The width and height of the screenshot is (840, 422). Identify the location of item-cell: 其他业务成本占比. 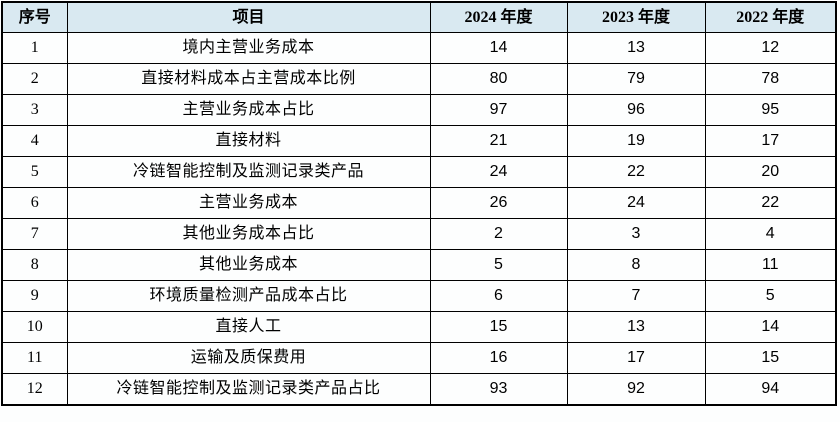
(248, 234).